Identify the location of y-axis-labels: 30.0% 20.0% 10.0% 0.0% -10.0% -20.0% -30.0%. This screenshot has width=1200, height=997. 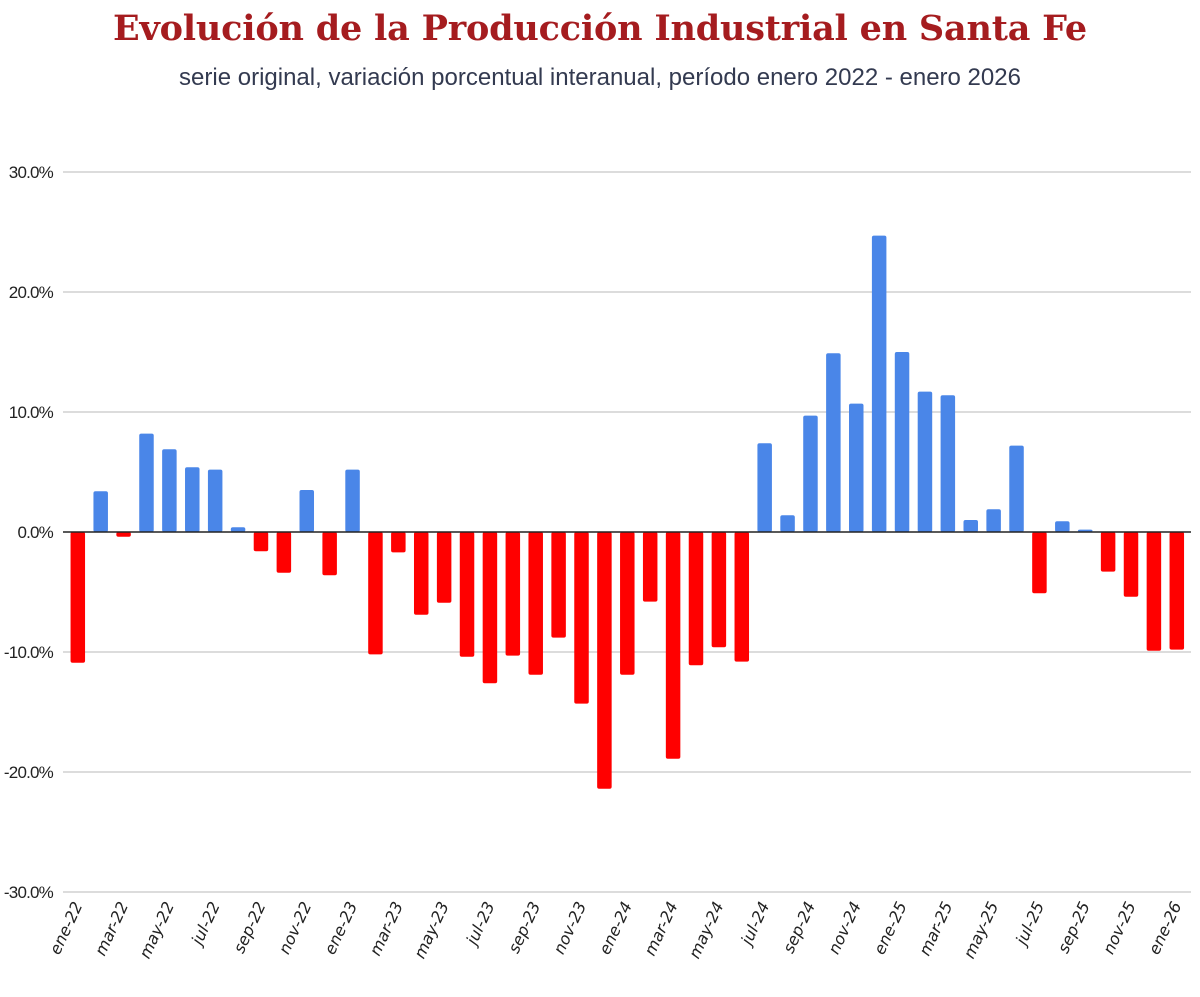
(29, 532).